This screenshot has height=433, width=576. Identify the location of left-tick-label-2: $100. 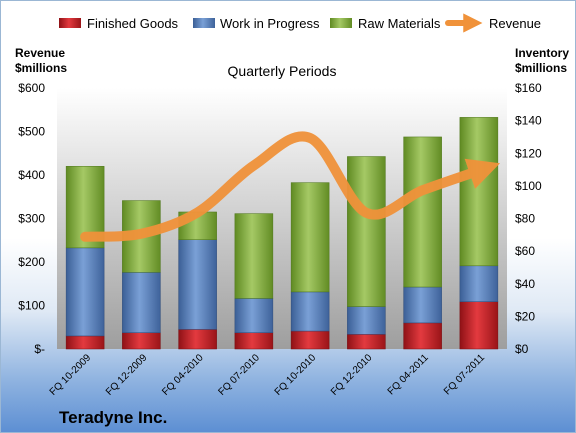
(31, 306).